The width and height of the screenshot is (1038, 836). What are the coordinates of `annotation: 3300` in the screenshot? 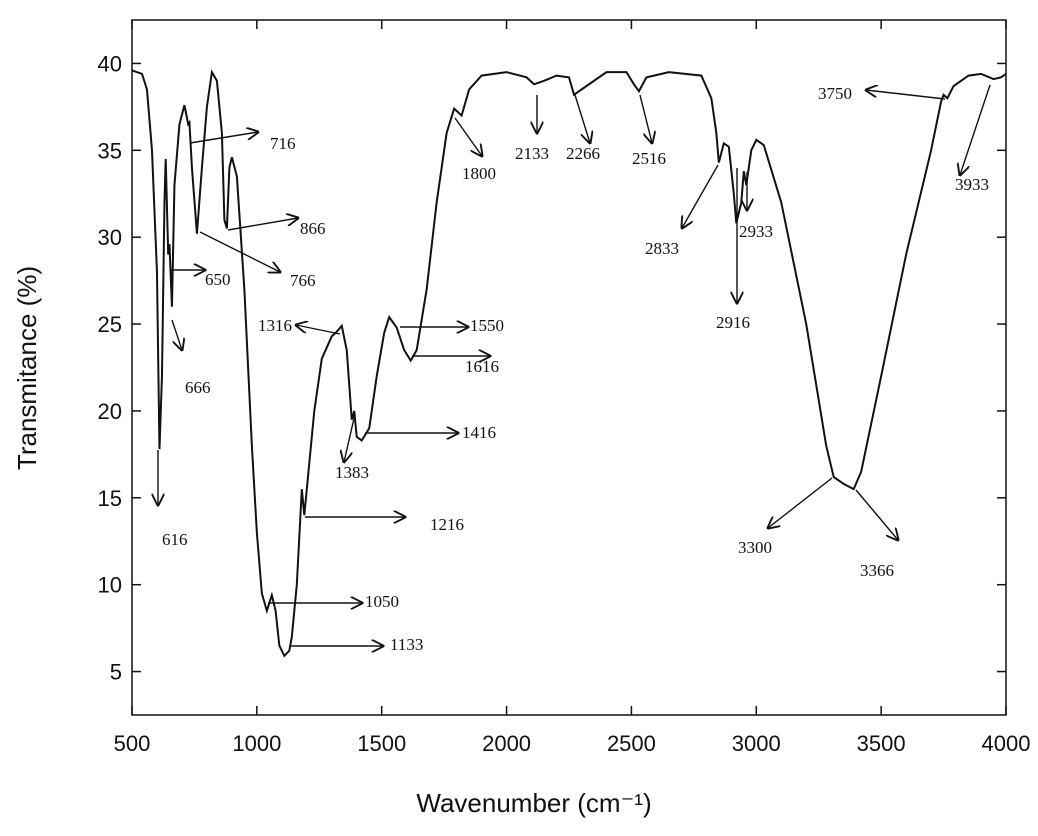 It's located at (755, 547).